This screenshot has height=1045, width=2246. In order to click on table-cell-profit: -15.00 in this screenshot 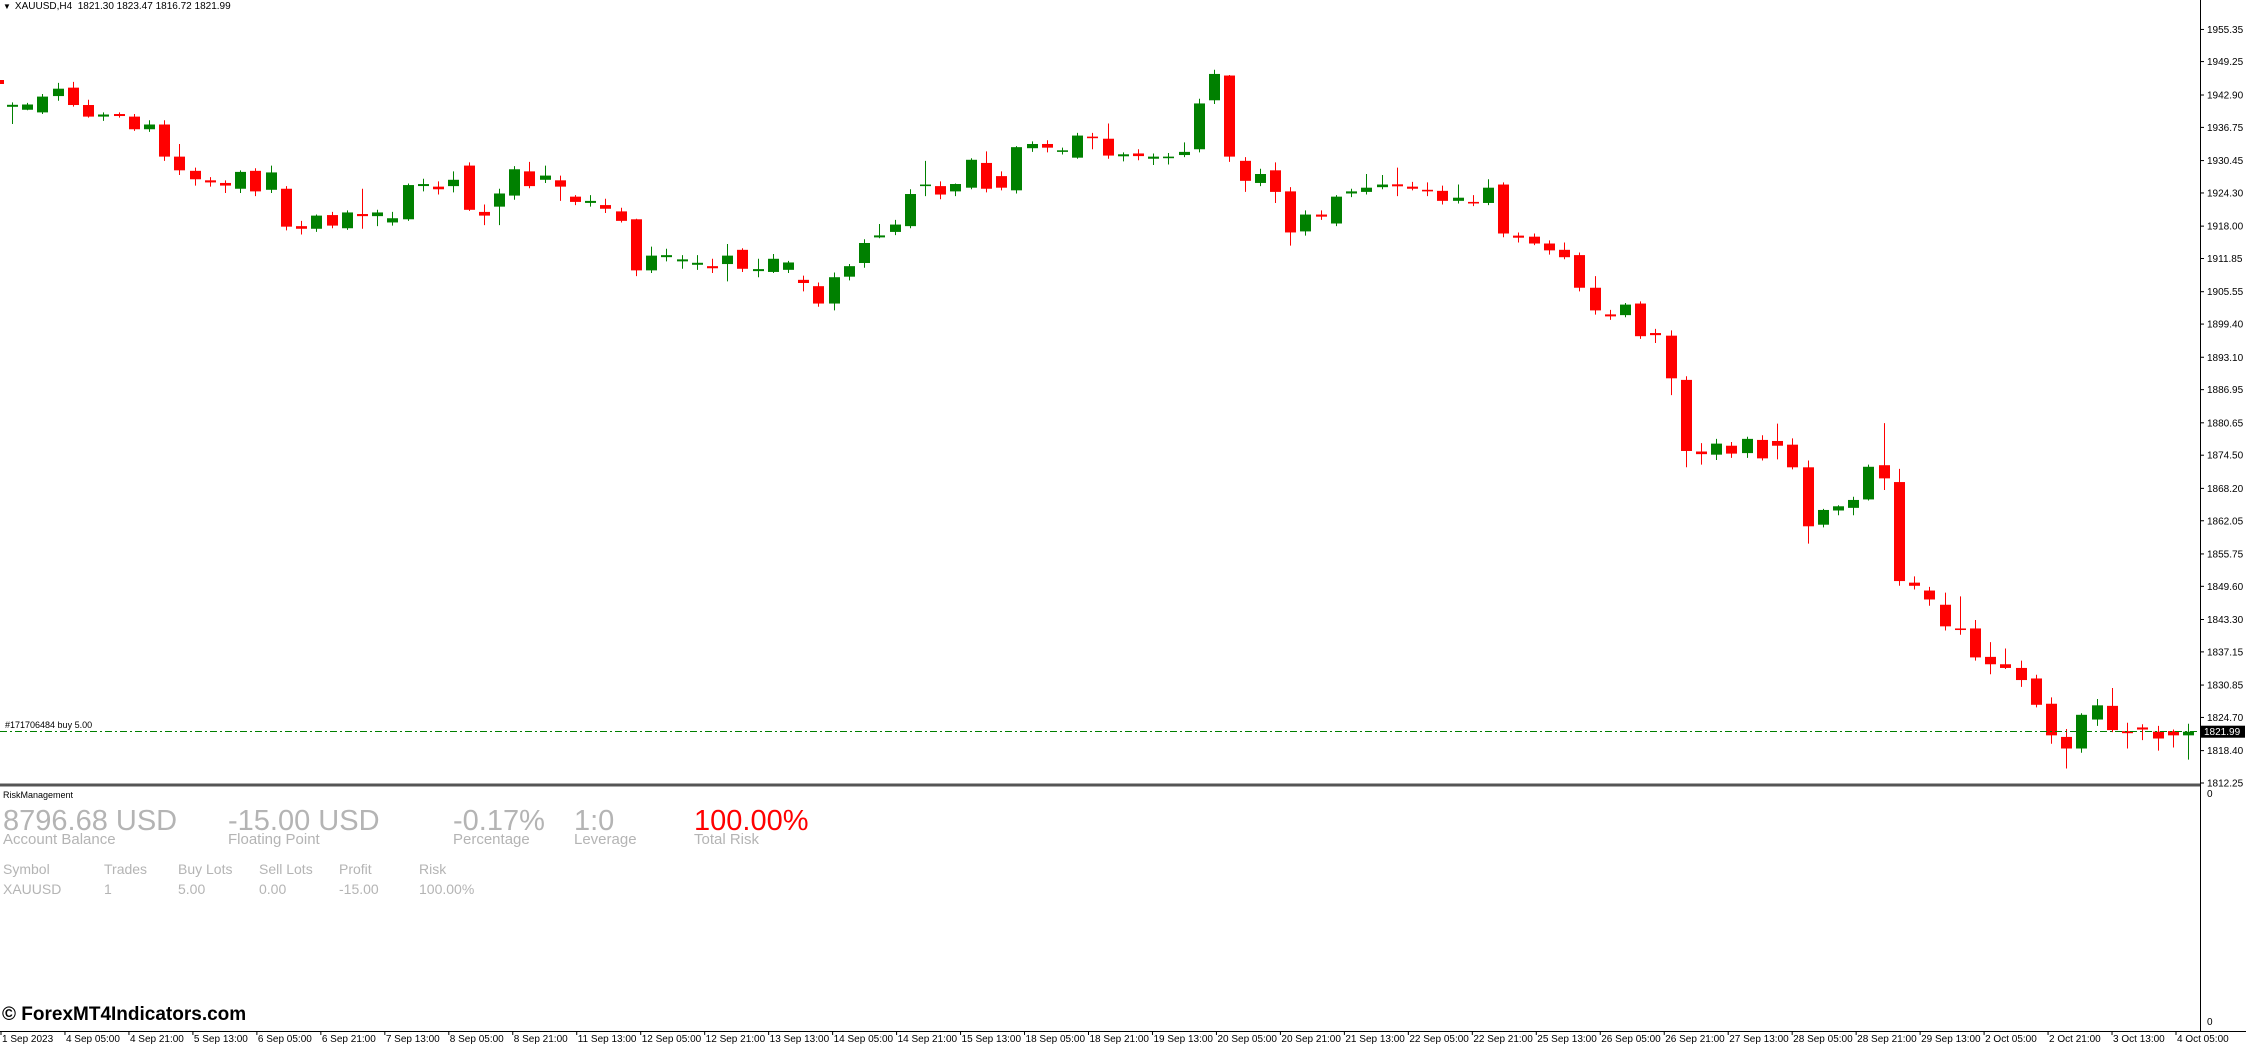, I will do `click(359, 889)`.